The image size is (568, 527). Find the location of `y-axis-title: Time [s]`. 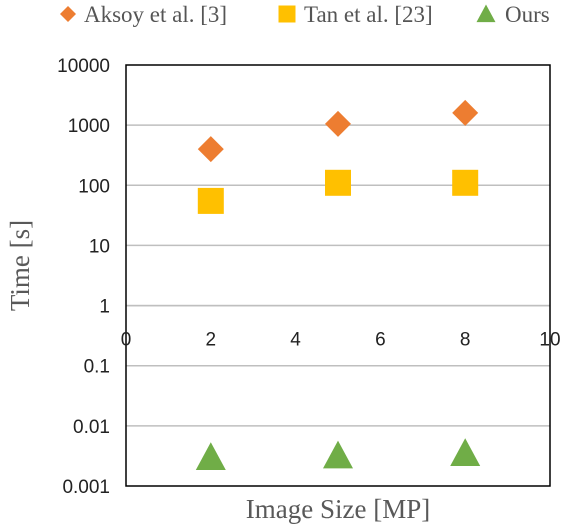

y-axis-title: Time [s] is located at coordinates (20, 265).